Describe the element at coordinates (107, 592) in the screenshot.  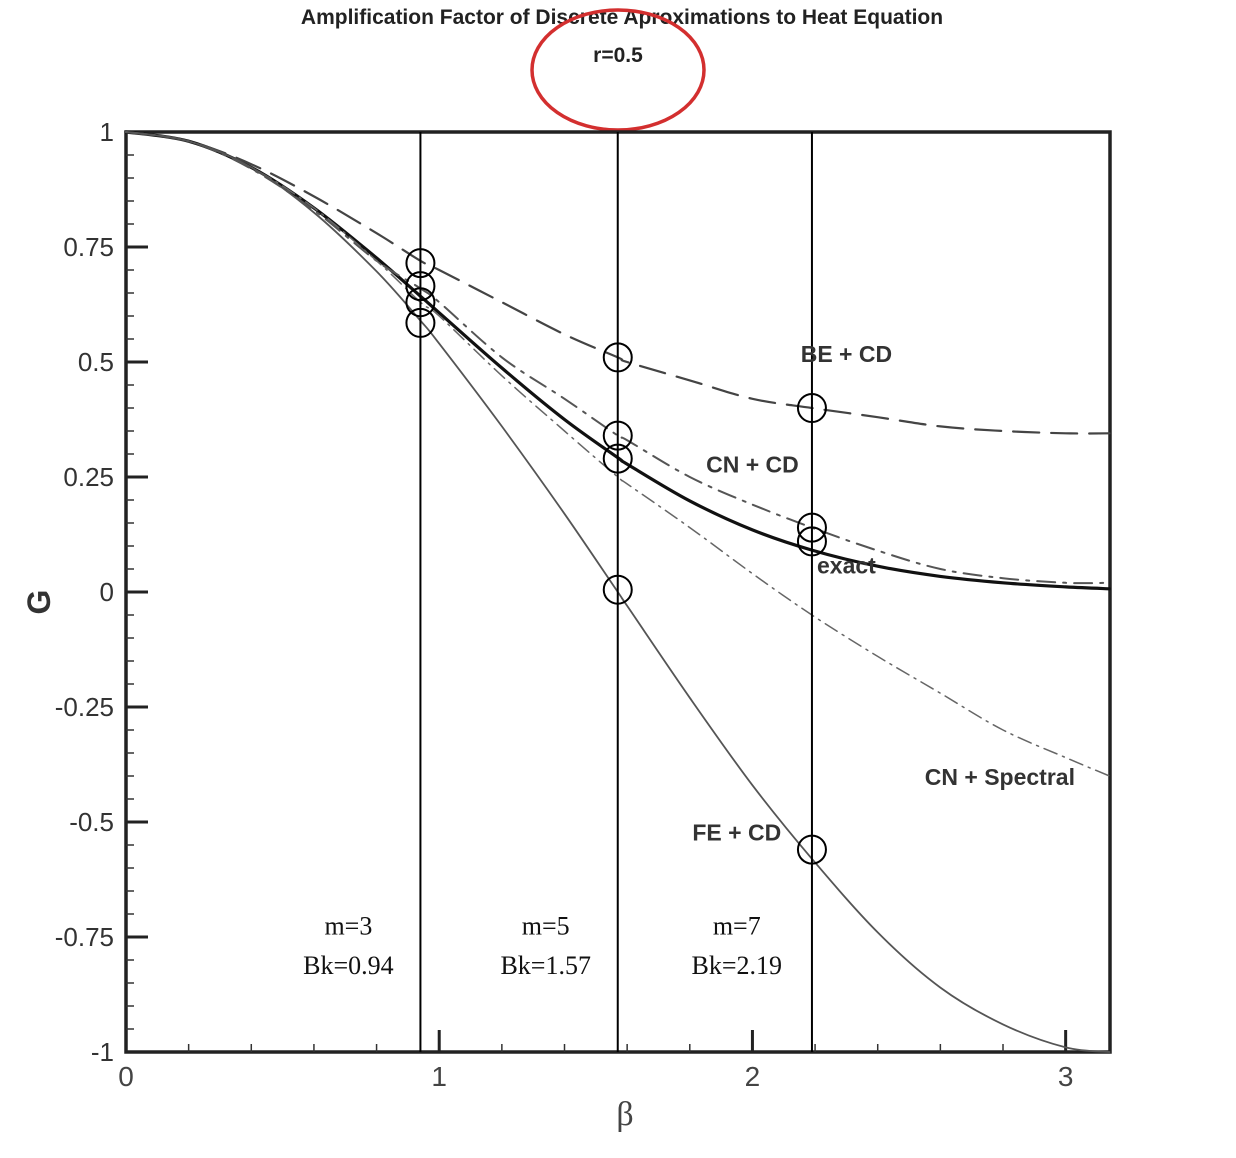
I see `y-tick-label: 0` at that location.